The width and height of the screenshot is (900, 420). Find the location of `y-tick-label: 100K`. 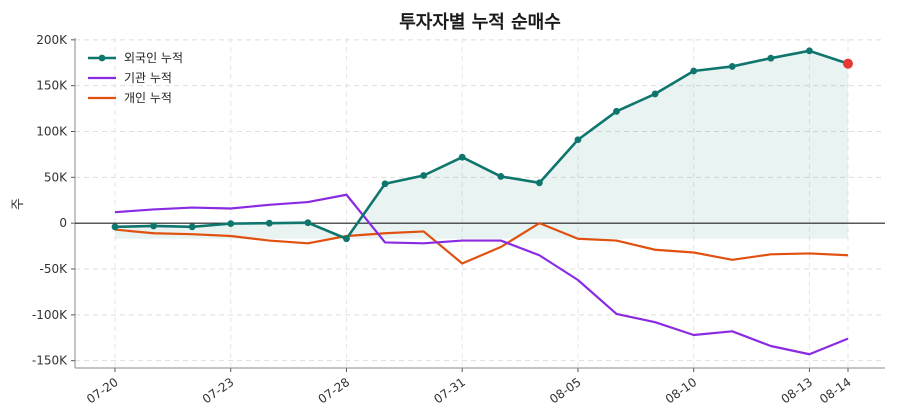

y-tick-label: 100K is located at coordinates (52, 132).